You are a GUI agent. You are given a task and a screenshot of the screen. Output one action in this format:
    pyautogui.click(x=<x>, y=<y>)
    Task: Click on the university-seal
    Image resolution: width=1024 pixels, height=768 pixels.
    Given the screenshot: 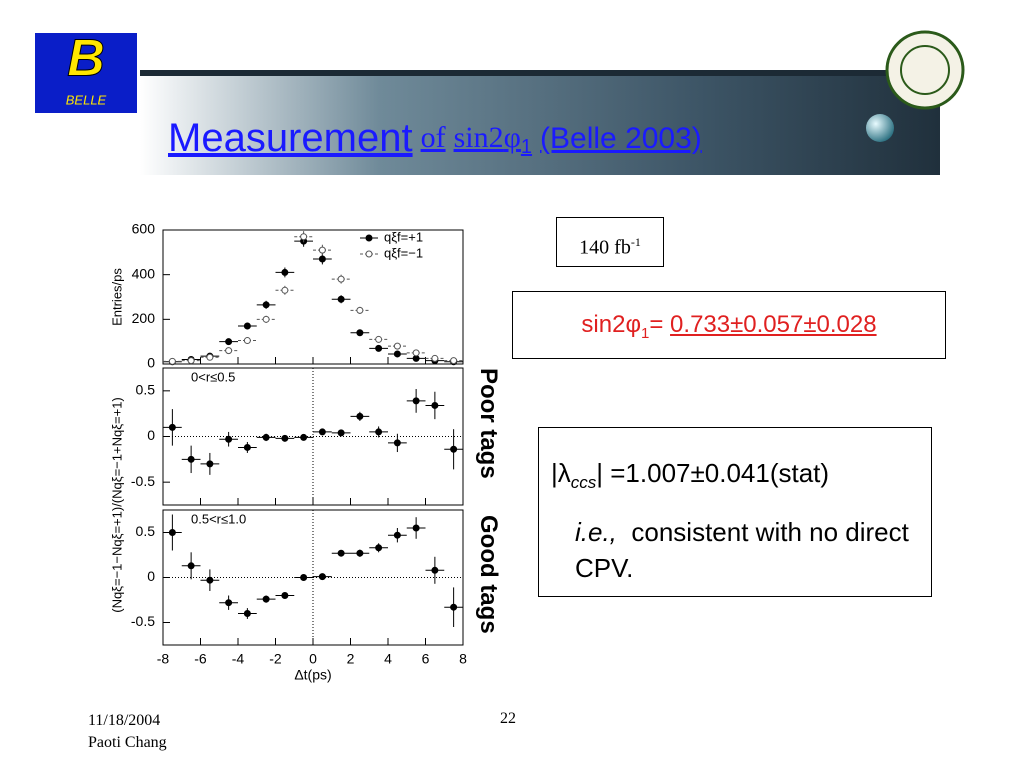 What is the action you would take?
    pyautogui.click(x=925, y=70)
    